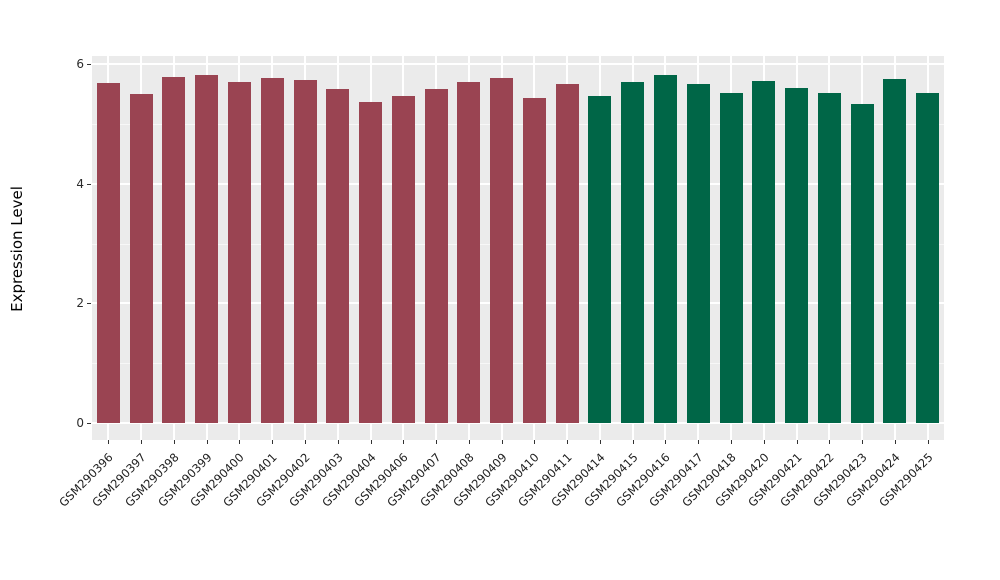 The image size is (1000, 580). I want to click on bar-GSM290418, so click(731, 258).